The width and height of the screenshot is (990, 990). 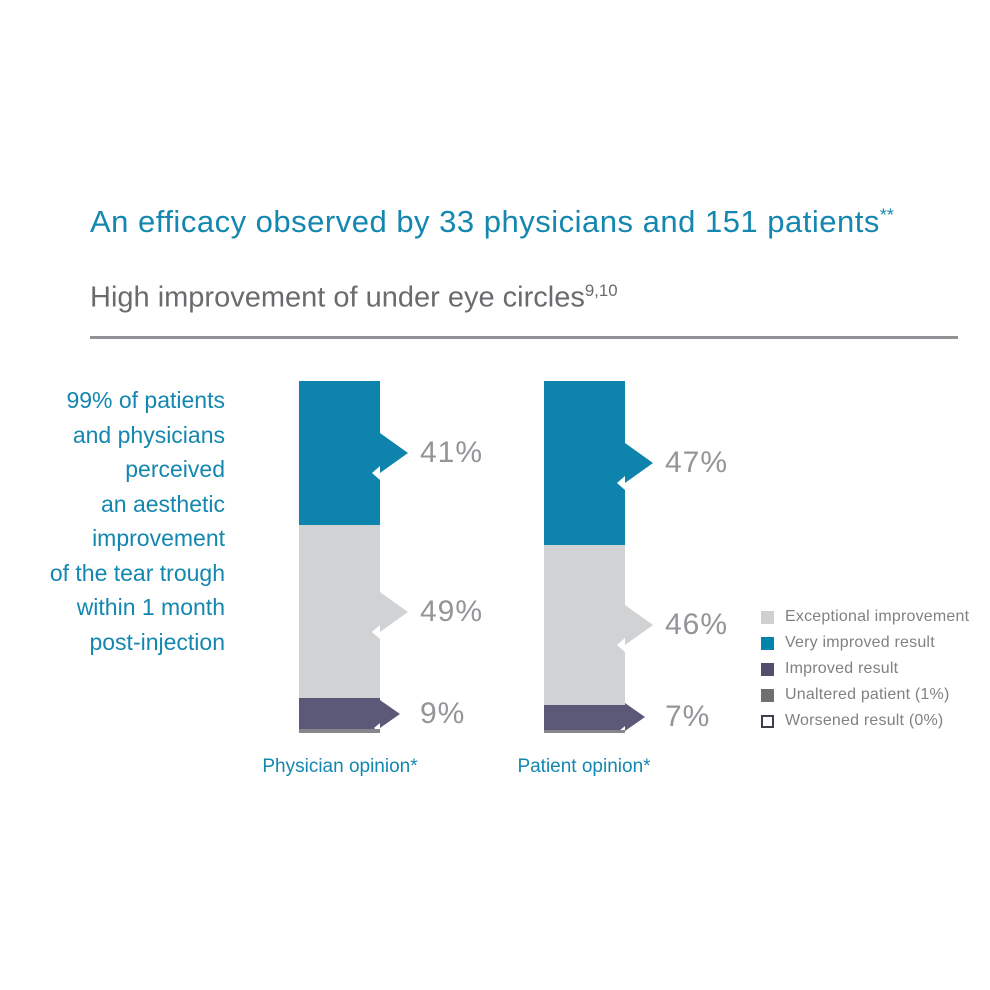 What do you see at coordinates (452, 453) in the screenshot?
I see `value-label: 41%` at bounding box center [452, 453].